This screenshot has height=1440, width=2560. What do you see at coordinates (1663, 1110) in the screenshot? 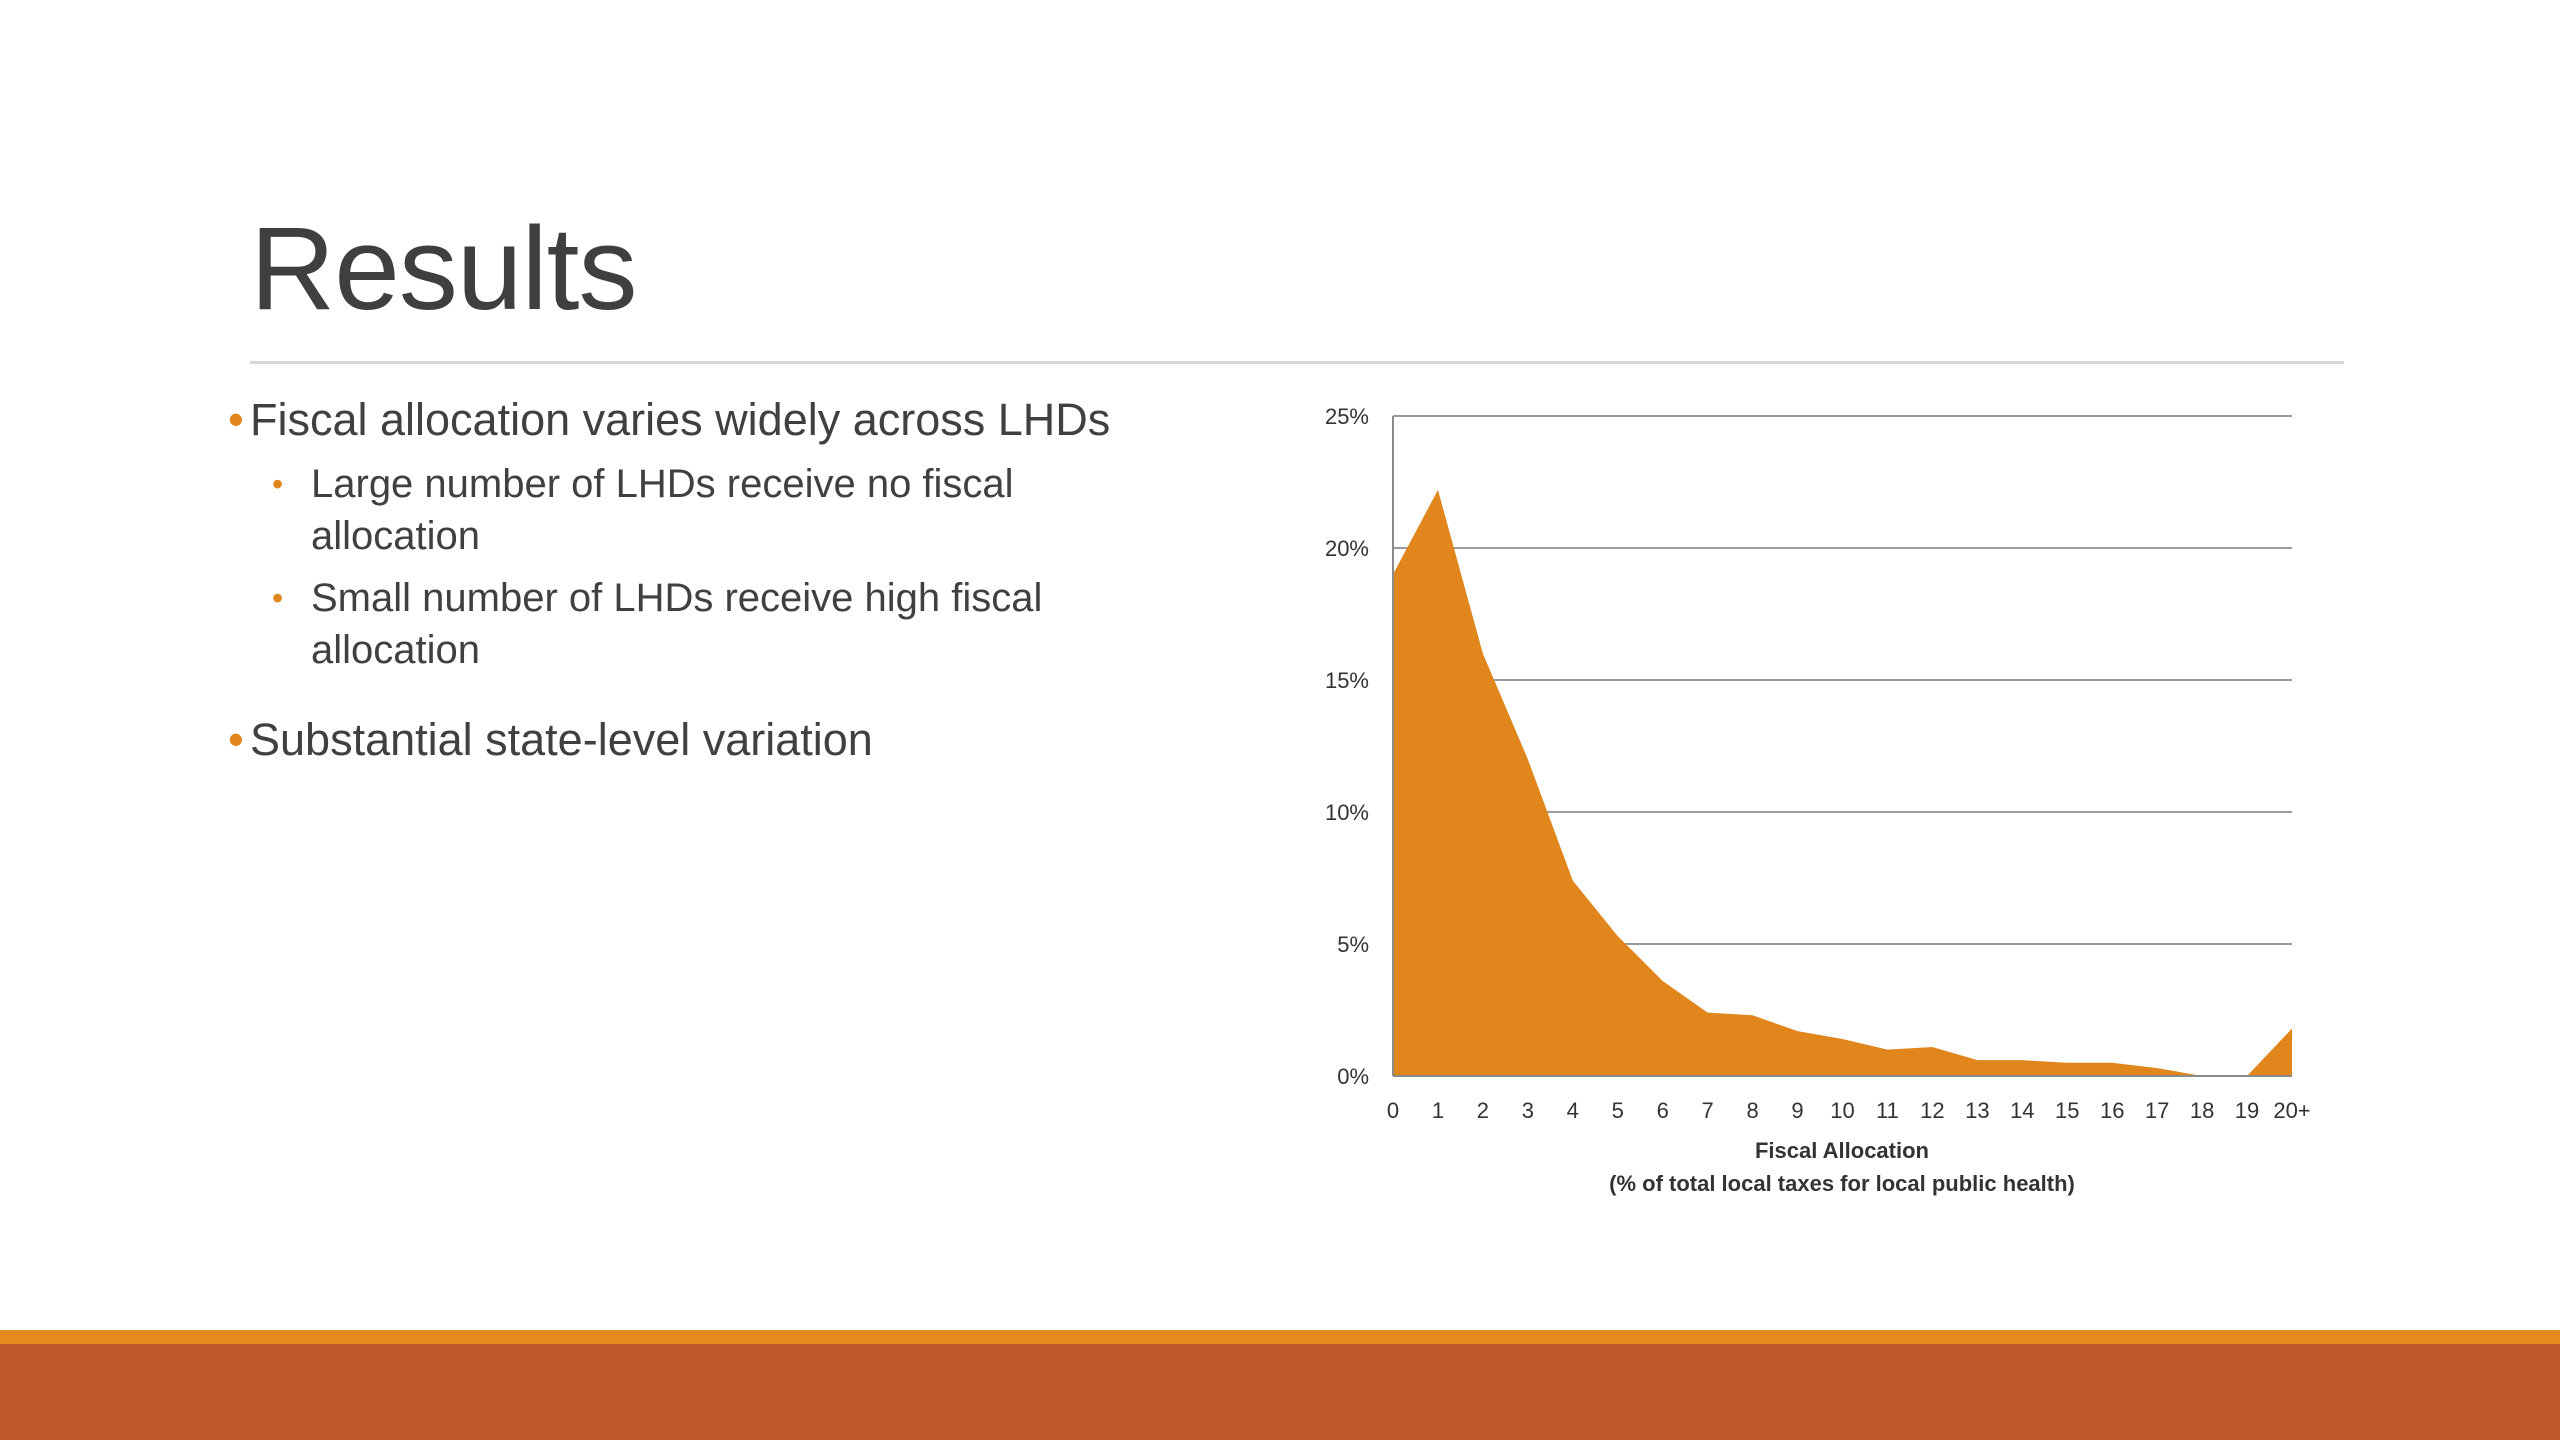
I see `x-tick-label: 6` at bounding box center [1663, 1110].